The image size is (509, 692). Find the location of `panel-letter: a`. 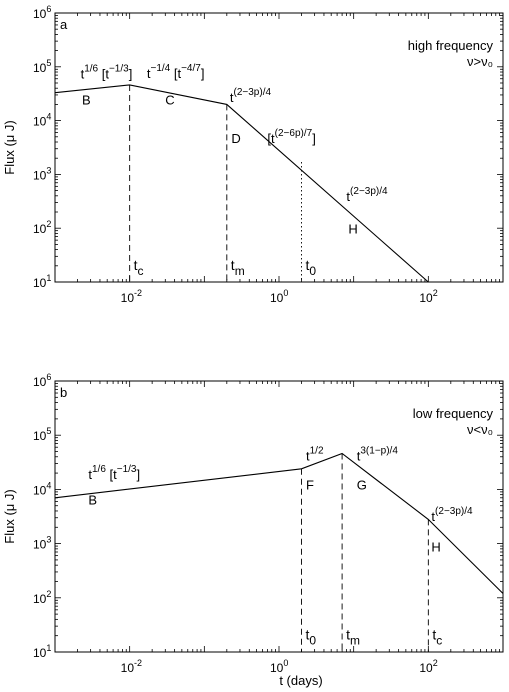

panel-letter: a is located at coordinates (64, 24).